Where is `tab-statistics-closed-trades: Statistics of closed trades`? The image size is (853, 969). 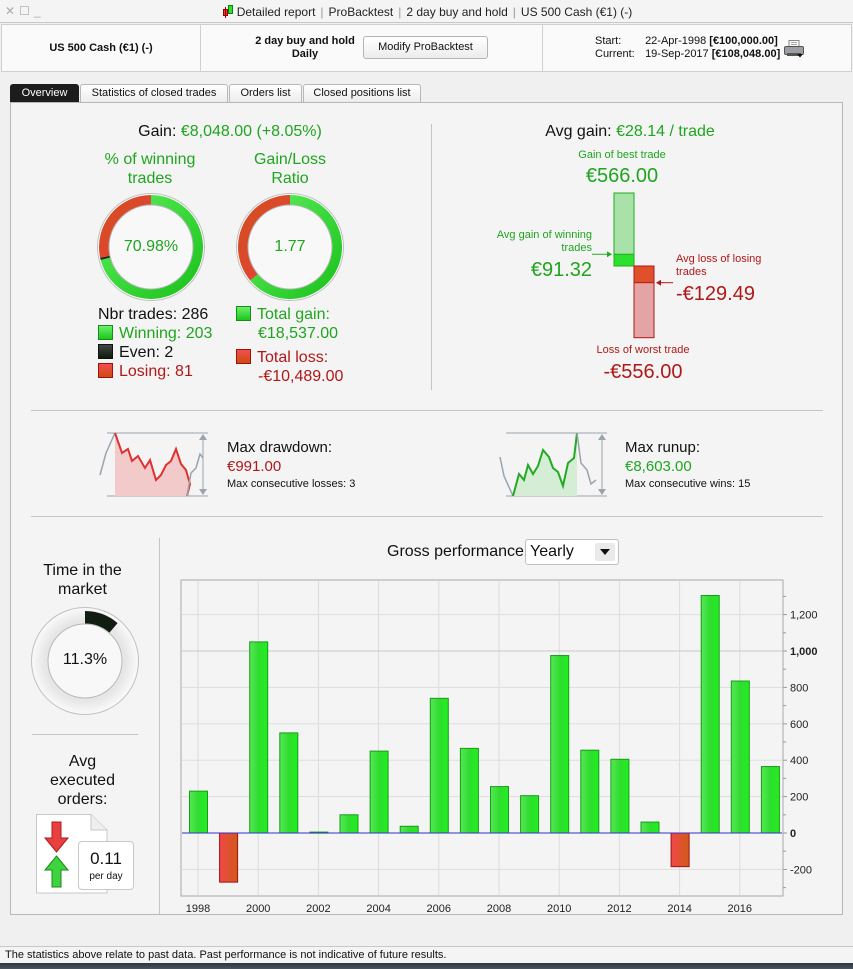
tab-statistics-closed-trades: Statistics of closed trades is located at coordinates (154, 93).